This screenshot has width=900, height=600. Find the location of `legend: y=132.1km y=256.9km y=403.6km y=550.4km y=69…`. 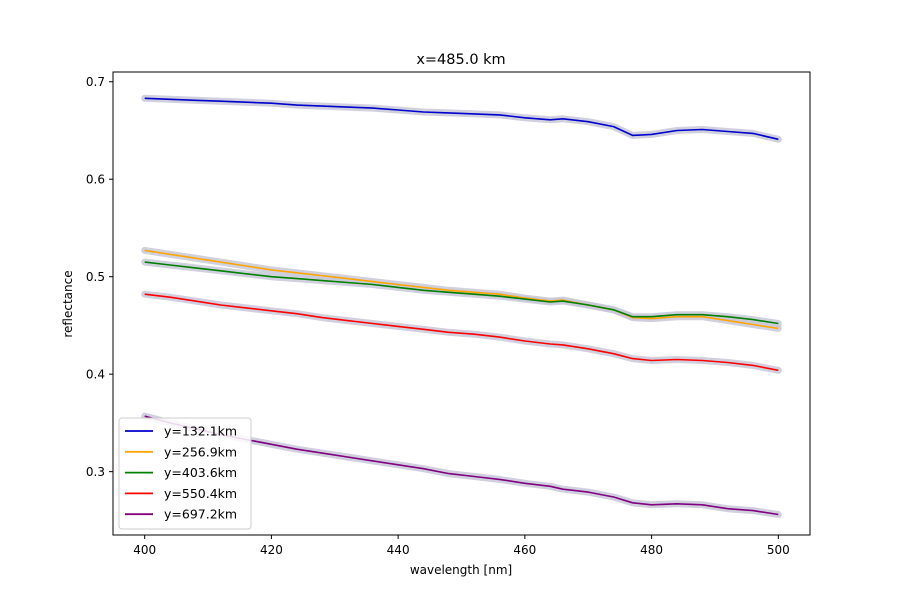

legend: y=132.1km y=256.9km y=403.6km y=550.4km y=69… is located at coordinates (185, 473).